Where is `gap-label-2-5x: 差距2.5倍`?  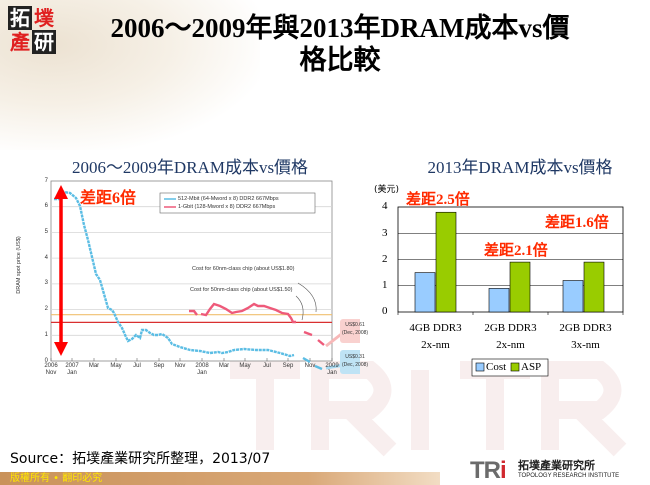 gap-label-2-5x: 差距2.5倍 is located at coordinates (438, 200).